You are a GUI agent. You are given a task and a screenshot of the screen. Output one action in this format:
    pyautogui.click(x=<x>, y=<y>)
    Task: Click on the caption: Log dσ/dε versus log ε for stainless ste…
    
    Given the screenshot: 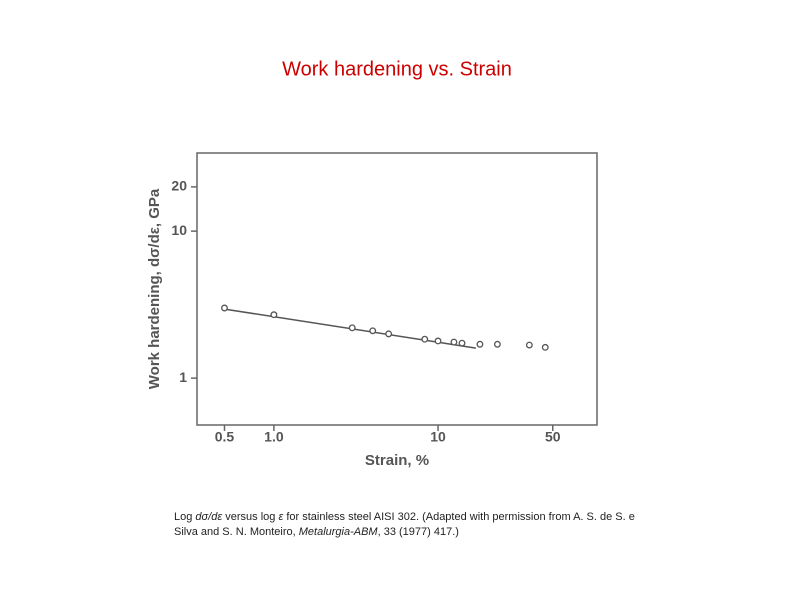 What is the action you would take?
    pyautogui.click(x=409, y=525)
    